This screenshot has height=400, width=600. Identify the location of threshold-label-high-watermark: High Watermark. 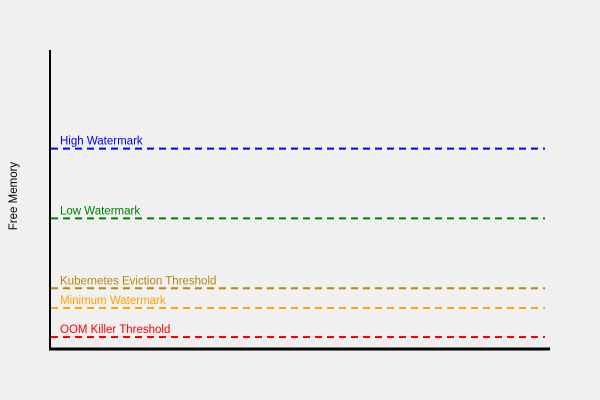
(101, 142).